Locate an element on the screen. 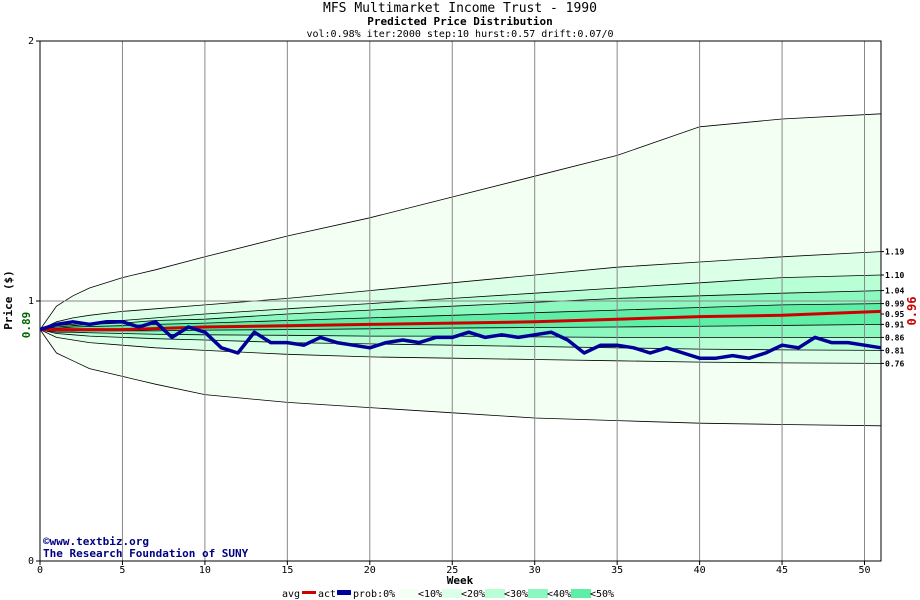 Image resolution: width=920 pixels, height=600 pixels. end-avg-label: 0.96 is located at coordinates (912, 311).